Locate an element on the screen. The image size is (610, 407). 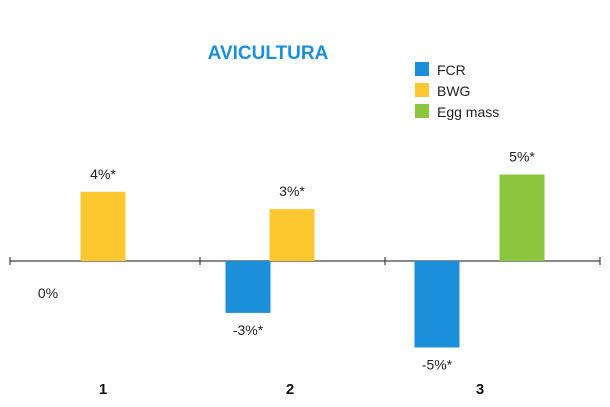
legend-label: Egg mass is located at coordinates (468, 112).